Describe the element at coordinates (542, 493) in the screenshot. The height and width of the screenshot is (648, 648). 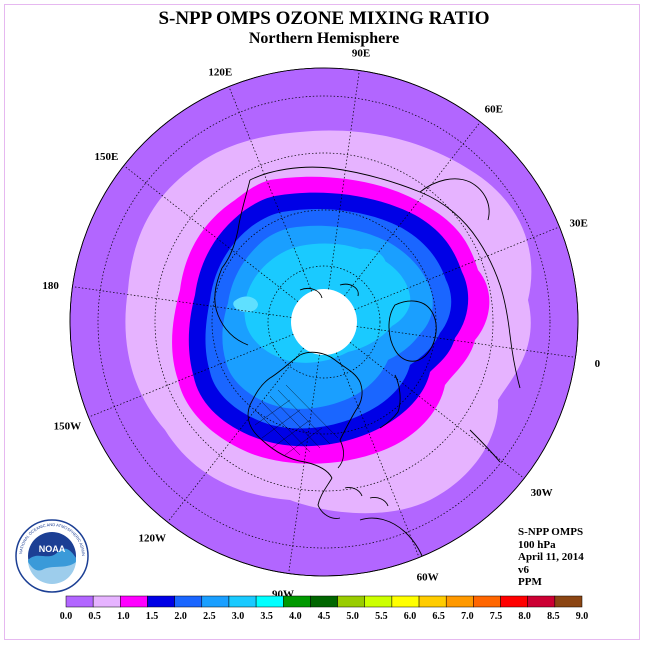
I see `longitude-label: 30W` at that location.